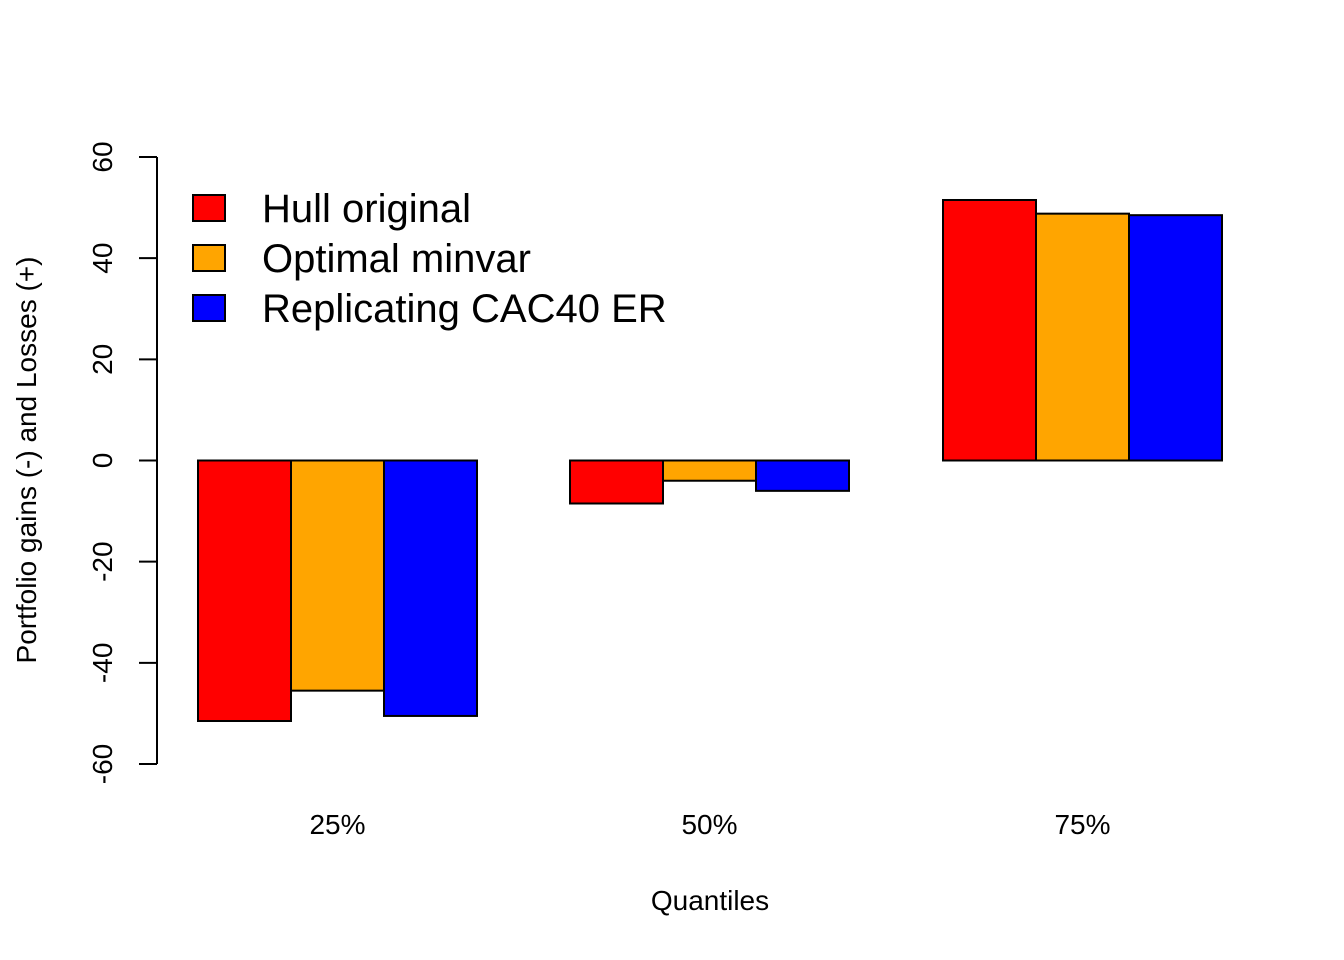  I want to click on bar-50pct-replicating-cac40-er, so click(802, 475).